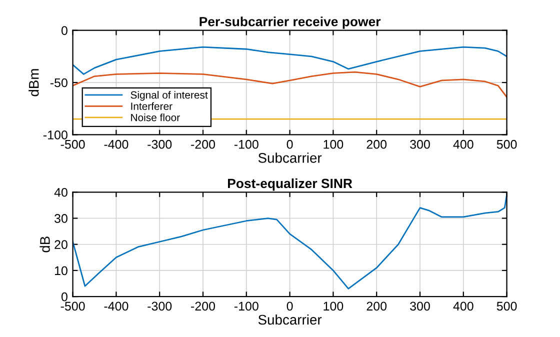 Image resolution: width=560 pixels, height=337 pixels. I want to click on line-series, so click(289, 60).